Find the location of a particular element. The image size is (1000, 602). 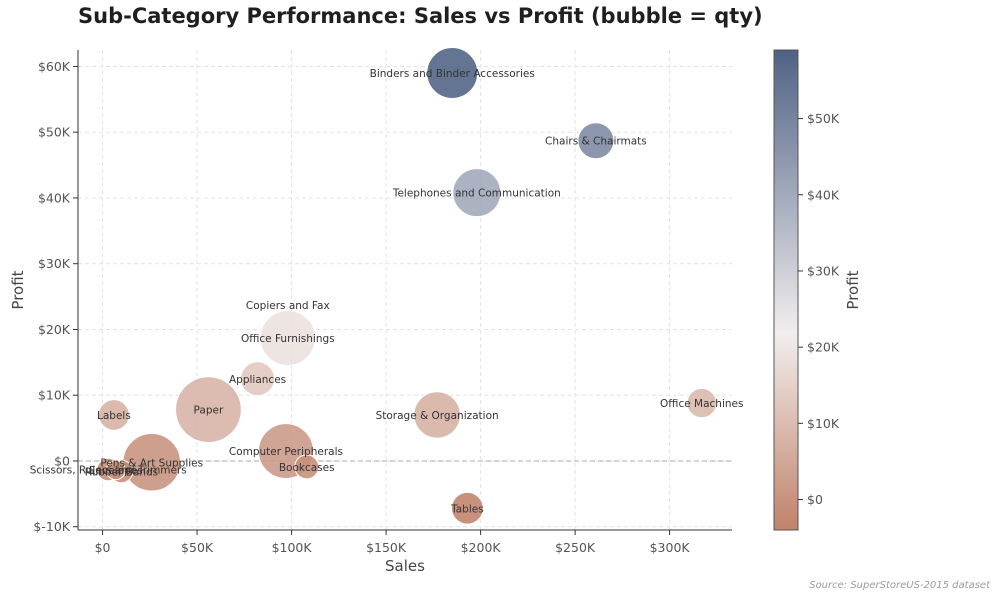

point-label: Pens & Art Supplies is located at coordinates (151, 463).